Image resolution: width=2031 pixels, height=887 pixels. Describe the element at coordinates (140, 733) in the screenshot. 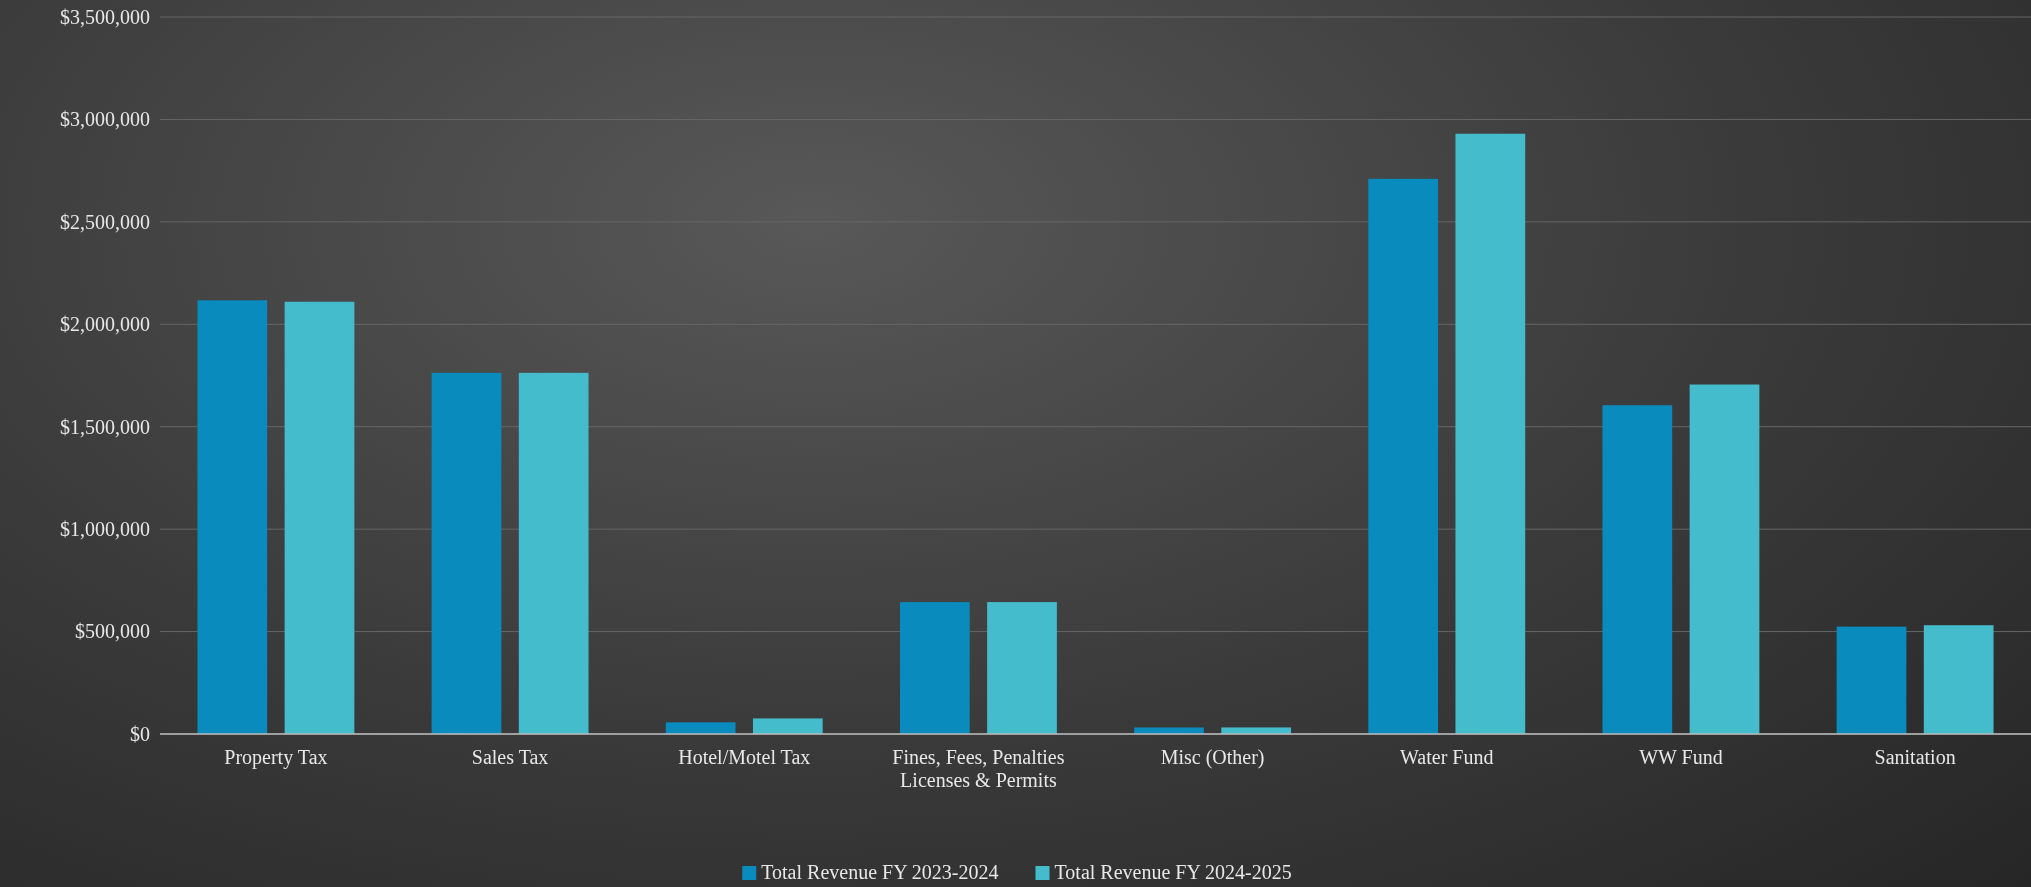

I see `y-tick-label: $0` at that location.